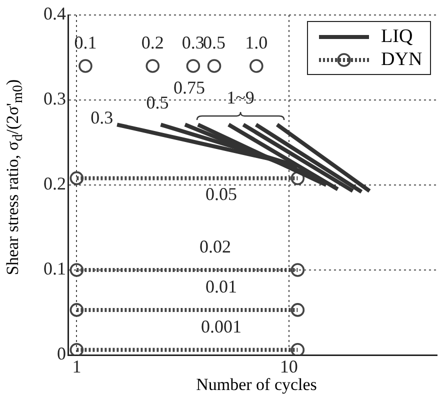  Describe the element at coordinates (240, 97) in the screenshot. I see `annotation: 1~9` at that location.